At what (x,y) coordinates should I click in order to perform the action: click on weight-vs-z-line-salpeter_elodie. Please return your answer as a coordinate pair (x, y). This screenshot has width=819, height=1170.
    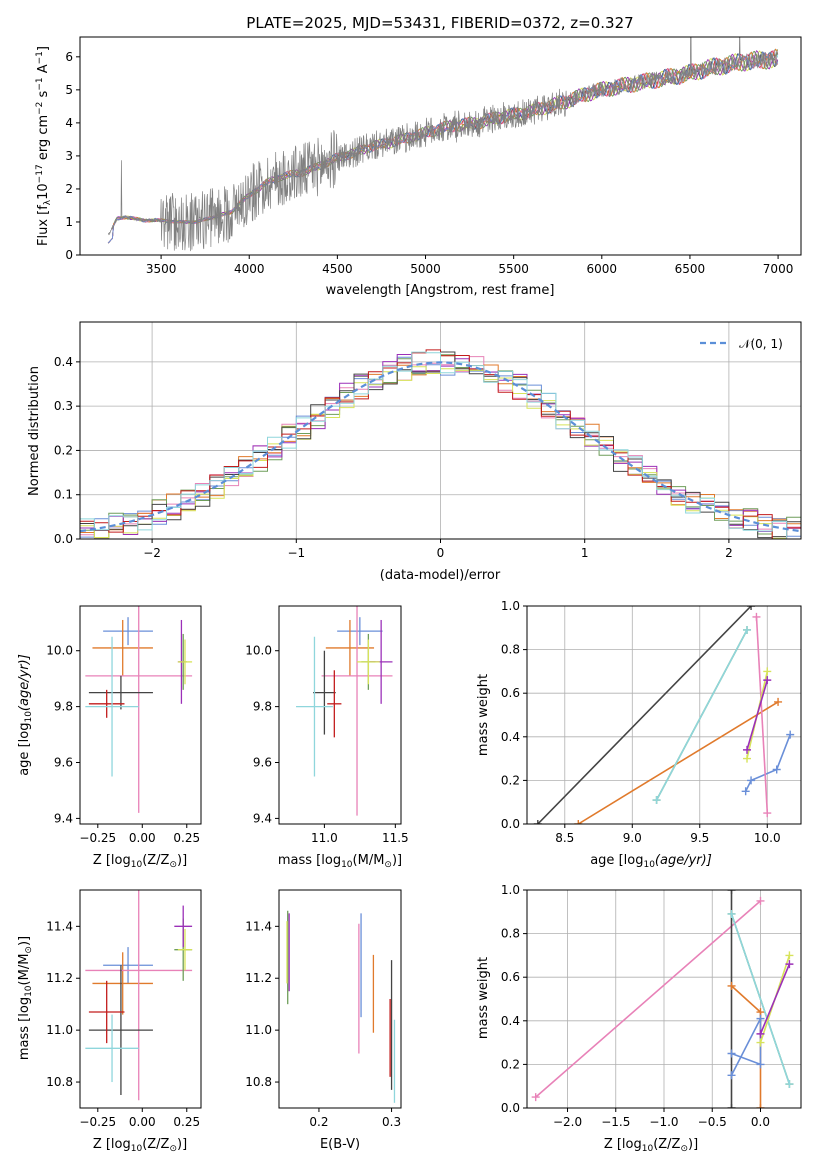
    Looking at the image, I should click on (775, 999).